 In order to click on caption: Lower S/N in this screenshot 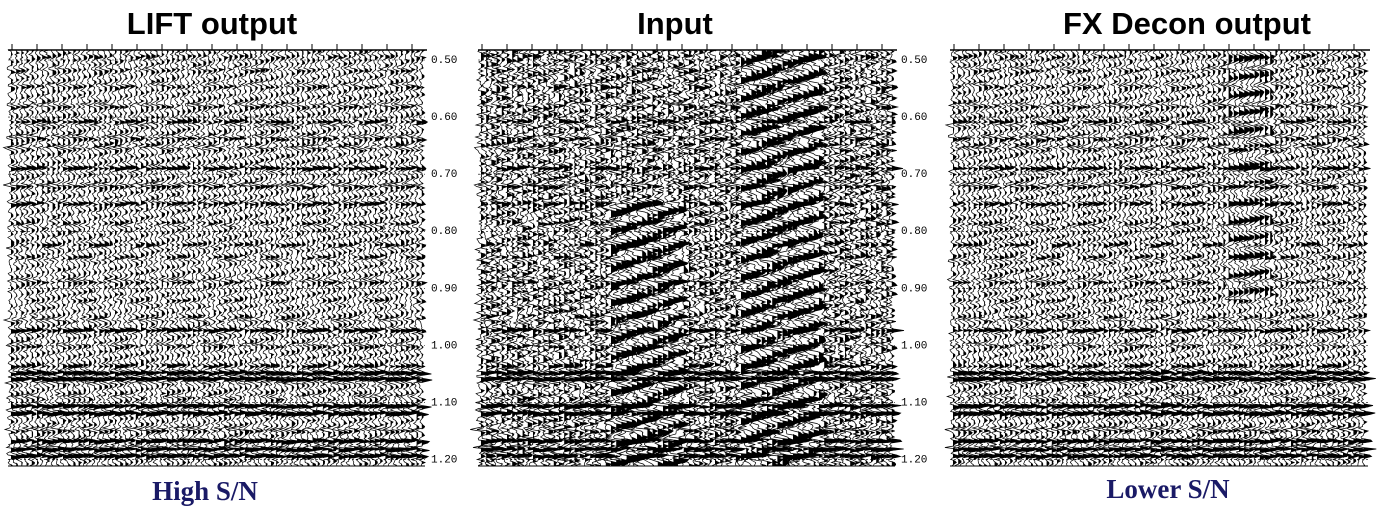, I will do `click(1168, 489)`.